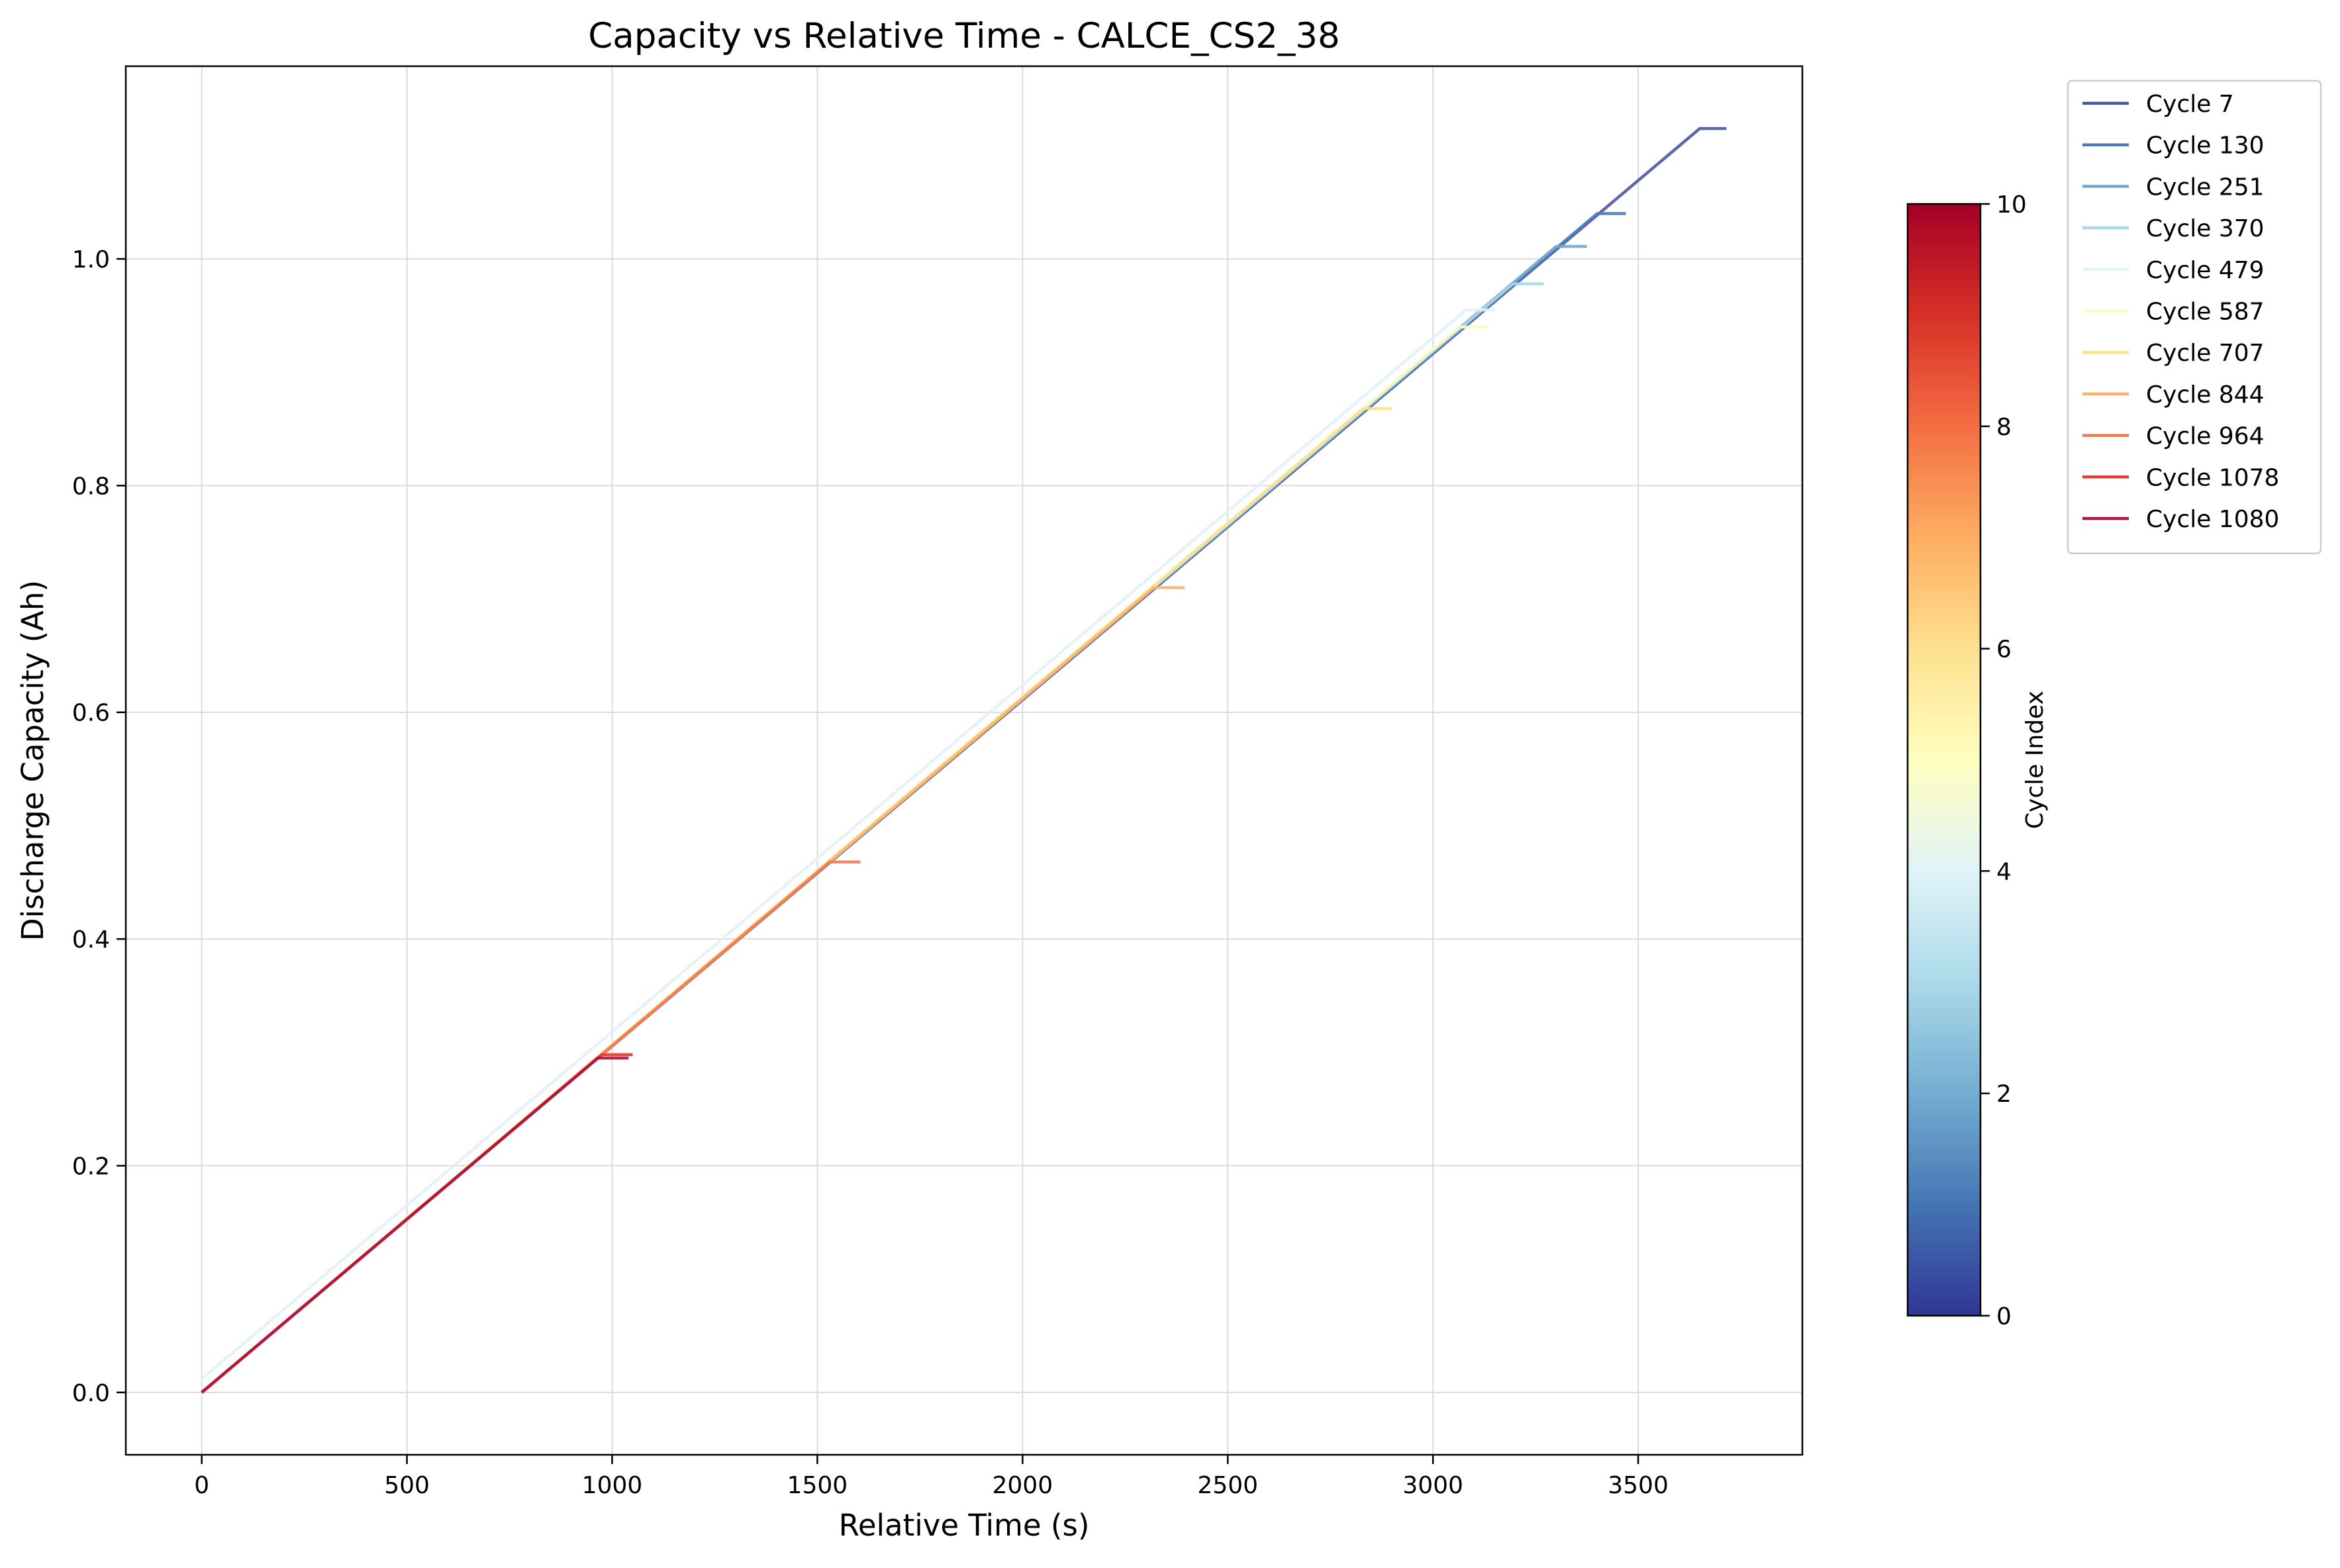 The height and width of the screenshot is (1568, 2340). I want to click on y-tick-label: 0.8, so click(91, 486).